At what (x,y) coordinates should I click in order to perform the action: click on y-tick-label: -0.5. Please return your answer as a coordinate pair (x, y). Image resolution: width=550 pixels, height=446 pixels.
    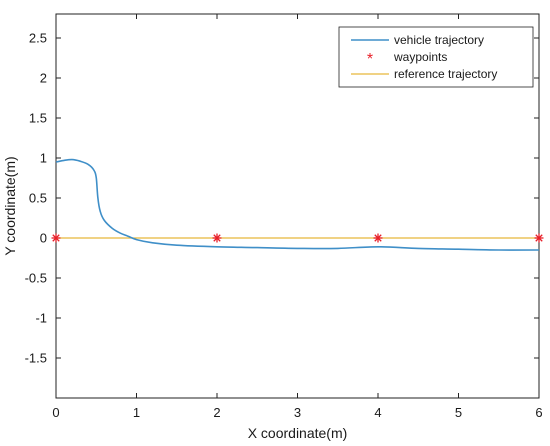
    Looking at the image, I should click on (36, 278).